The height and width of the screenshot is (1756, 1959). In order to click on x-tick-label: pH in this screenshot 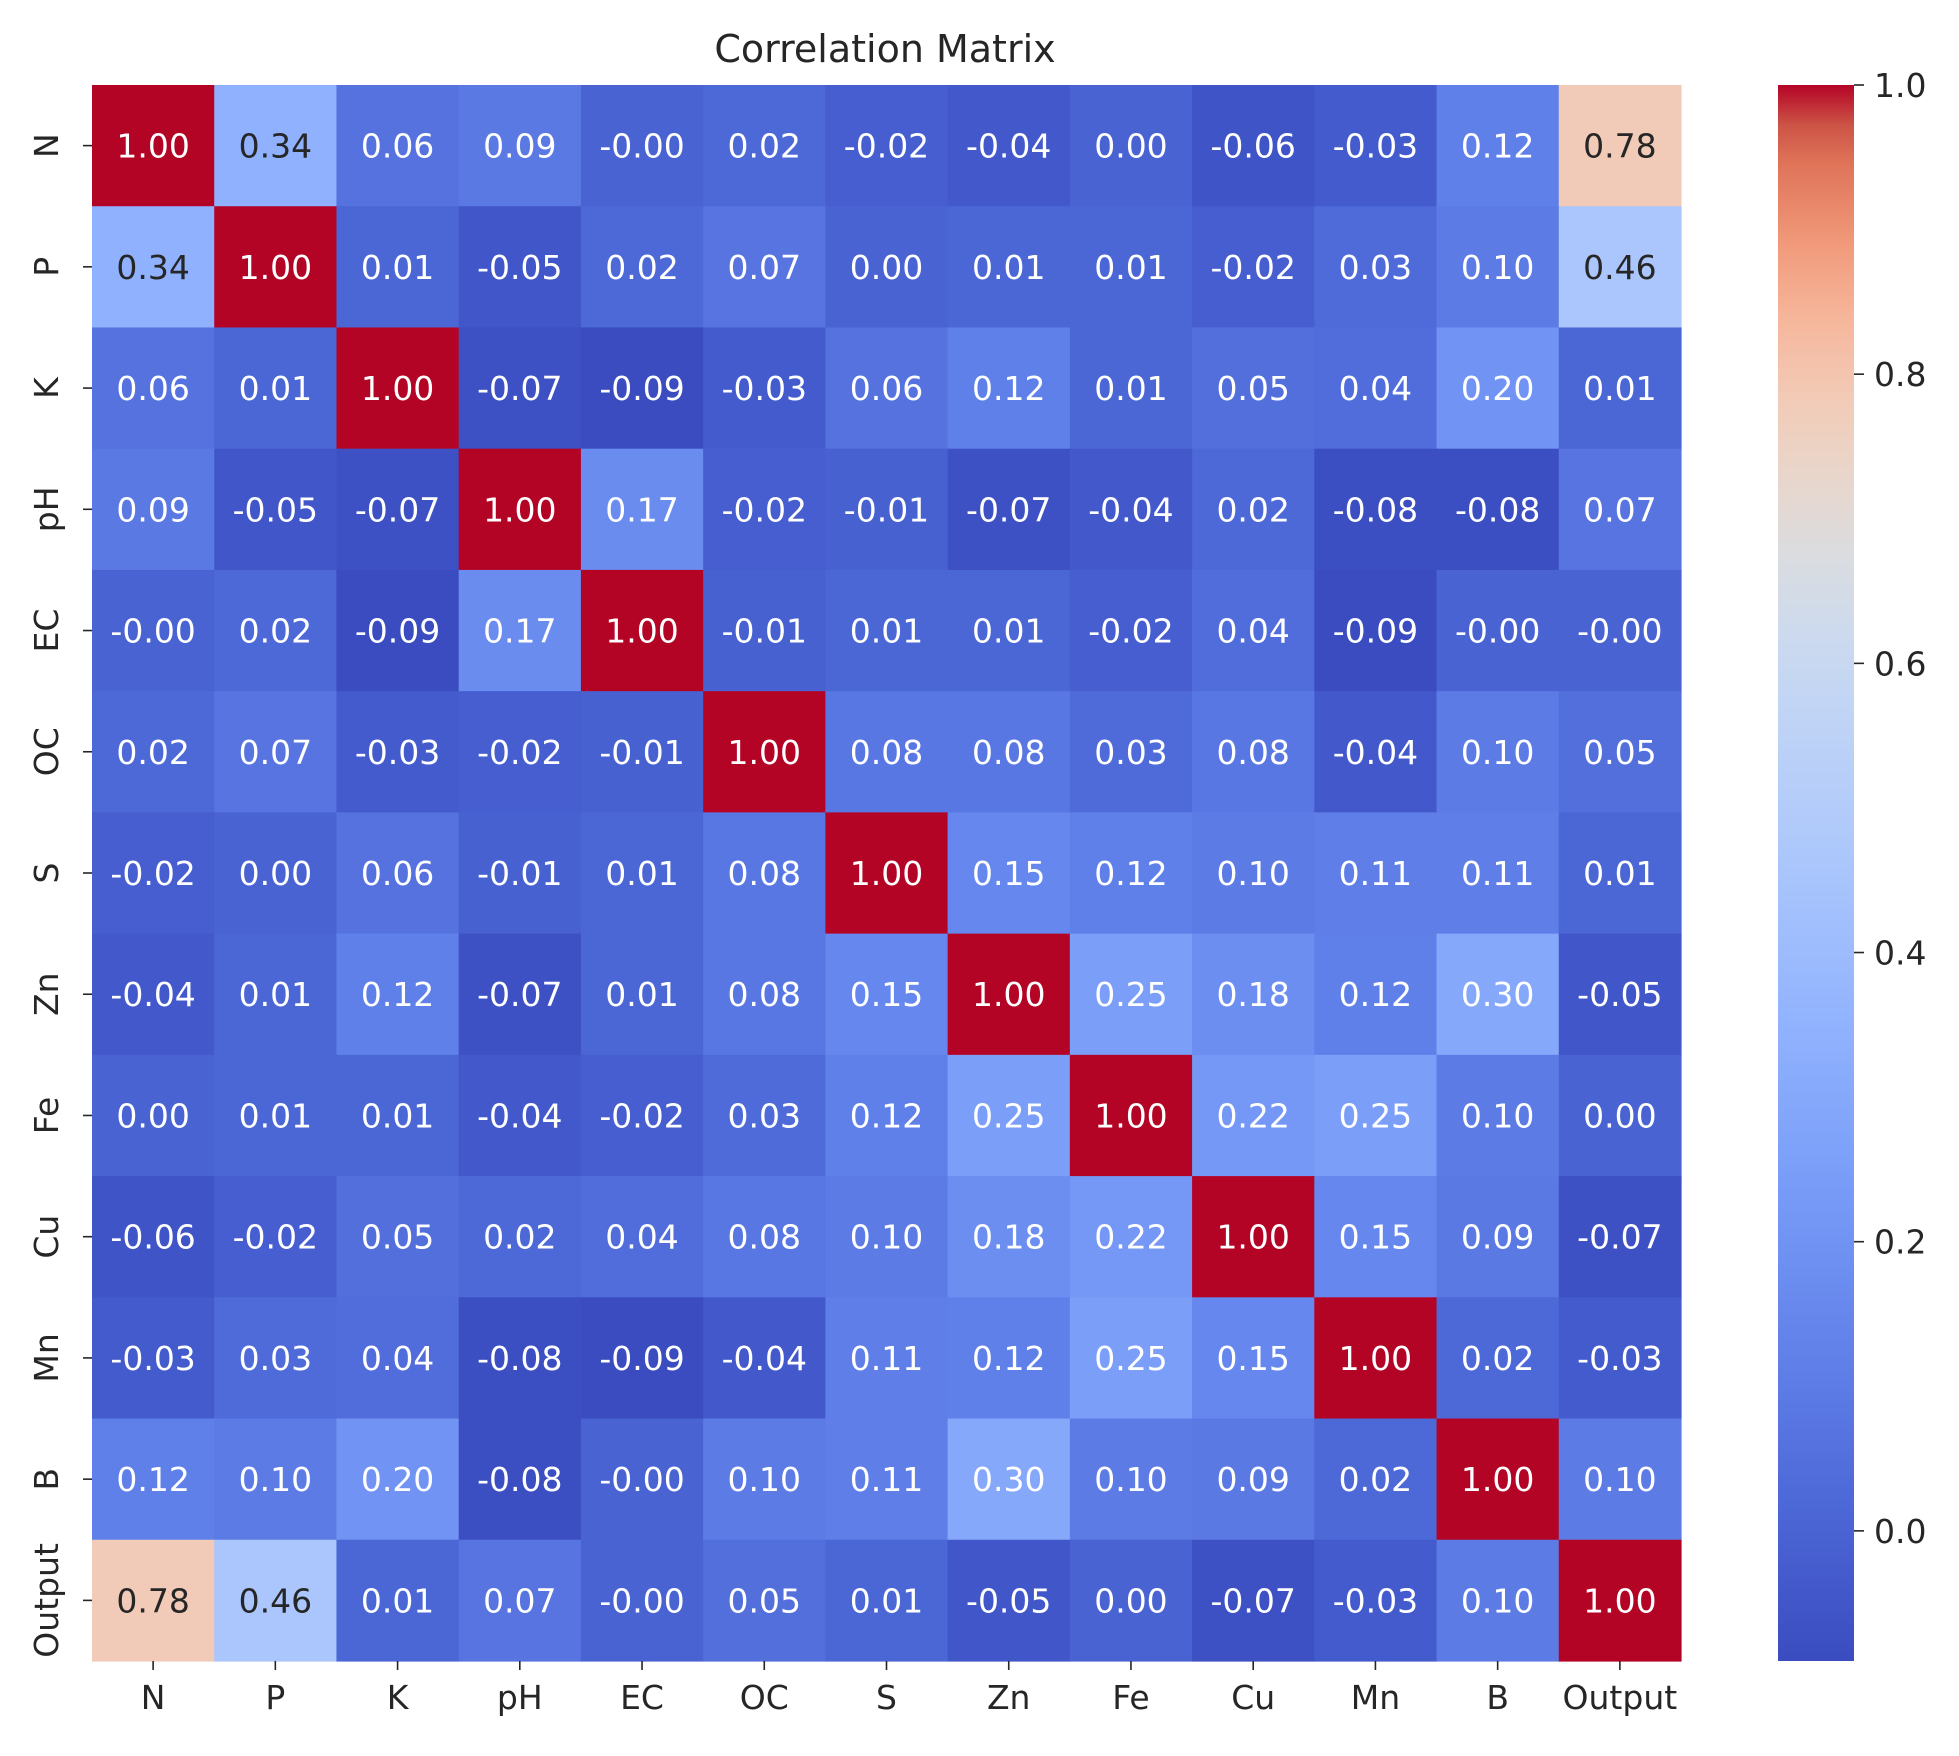, I will do `click(520, 1697)`.